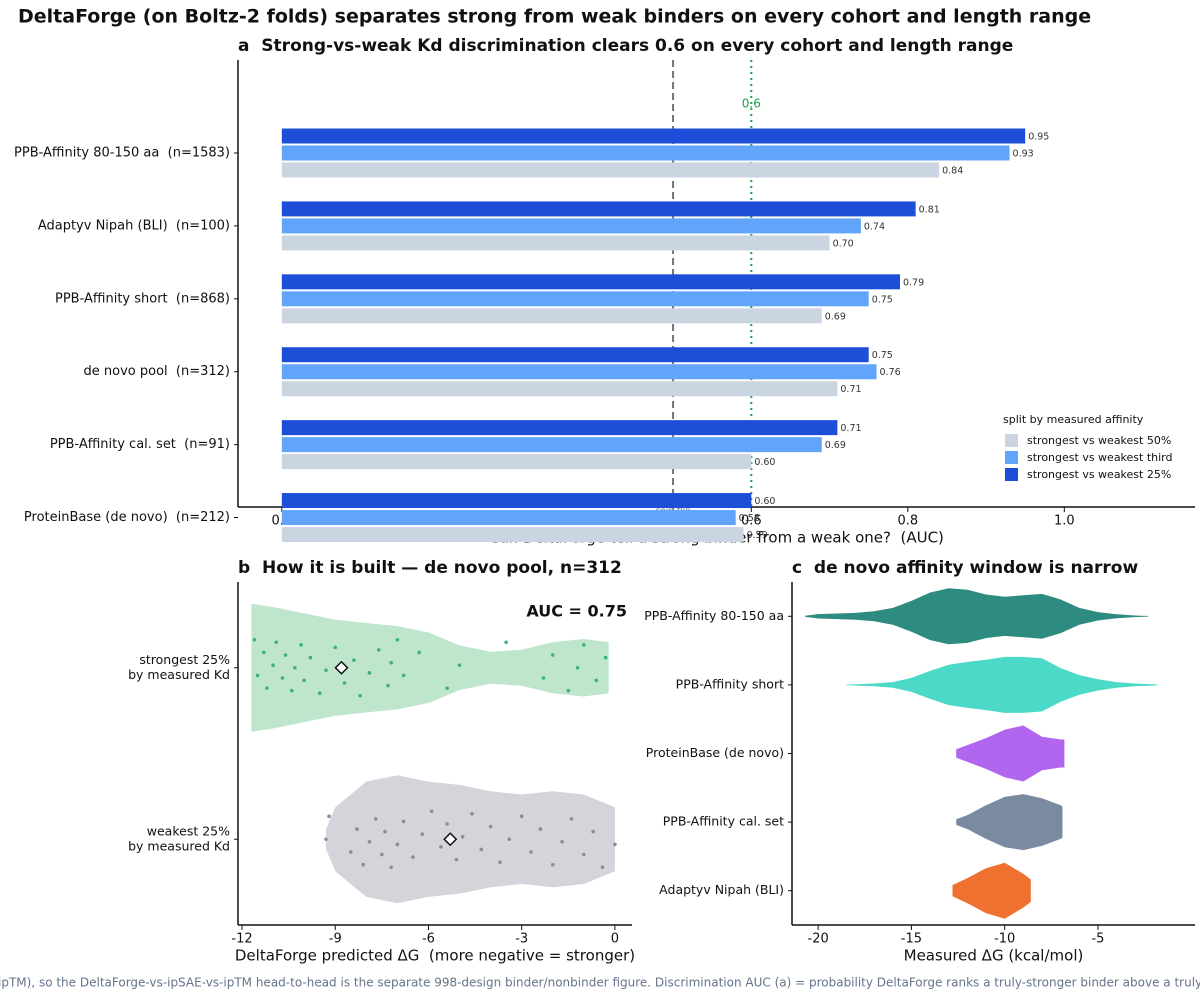 This screenshot has width=1200, height=1000. Describe the element at coordinates (1100, 457) in the screenshot. I see `legend-label: strongest vs weakest third` at that location.